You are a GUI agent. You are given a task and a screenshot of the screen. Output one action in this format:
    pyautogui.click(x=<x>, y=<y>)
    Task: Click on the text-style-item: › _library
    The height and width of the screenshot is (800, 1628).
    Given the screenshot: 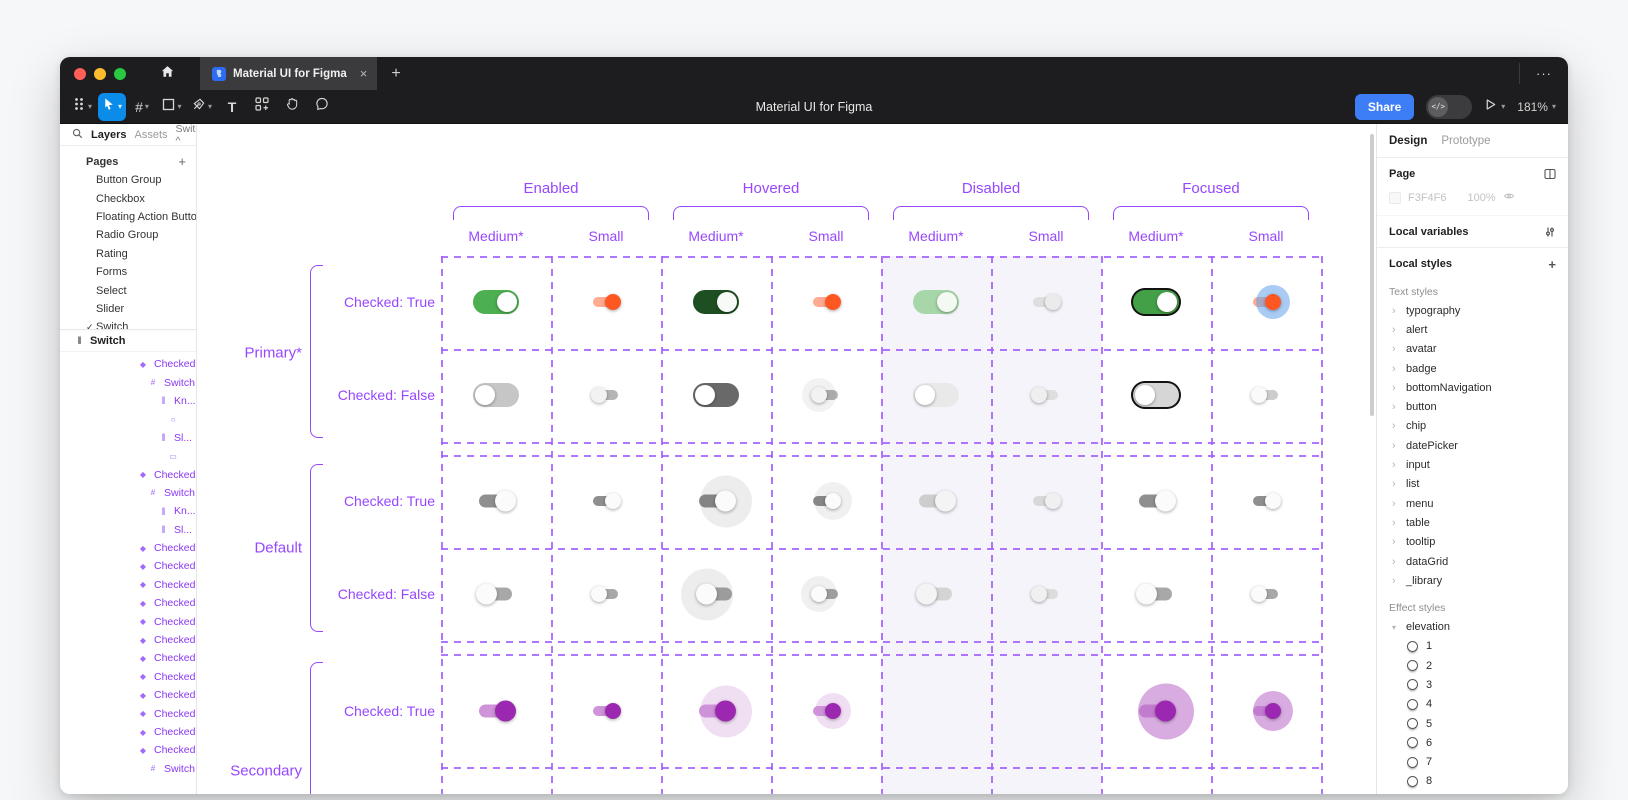 What is the action you would take?
    pyautogui.click(x=1417, y=580)
    